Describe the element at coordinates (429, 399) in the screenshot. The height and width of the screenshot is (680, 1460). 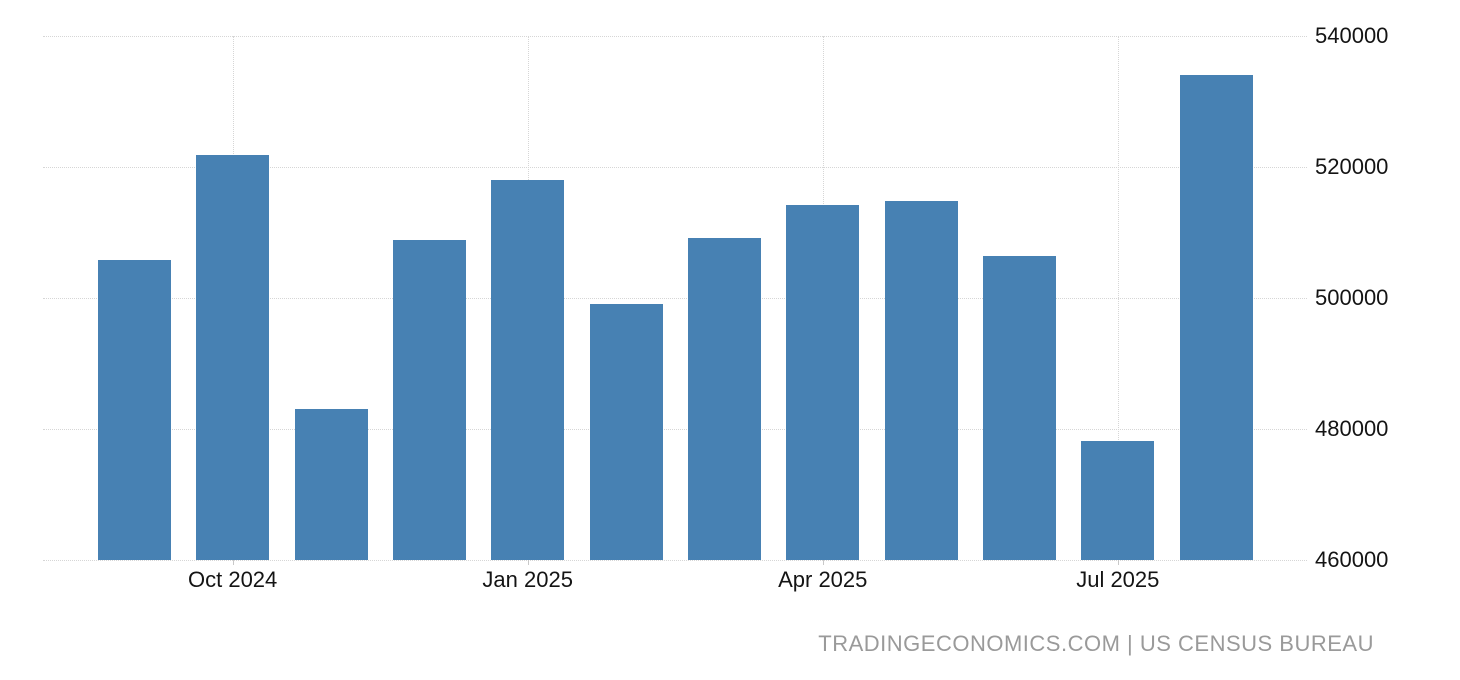
I see `bar-dec-2024` at that location.